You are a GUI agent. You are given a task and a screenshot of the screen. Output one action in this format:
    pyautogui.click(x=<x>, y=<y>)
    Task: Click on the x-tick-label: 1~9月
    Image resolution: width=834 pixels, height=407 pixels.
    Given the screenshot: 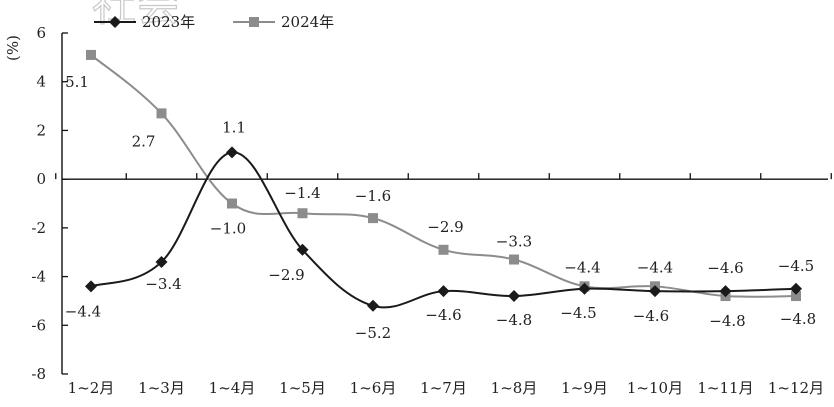 What is the action you would take?
    pyautogui.click(x=584, y=388)
    